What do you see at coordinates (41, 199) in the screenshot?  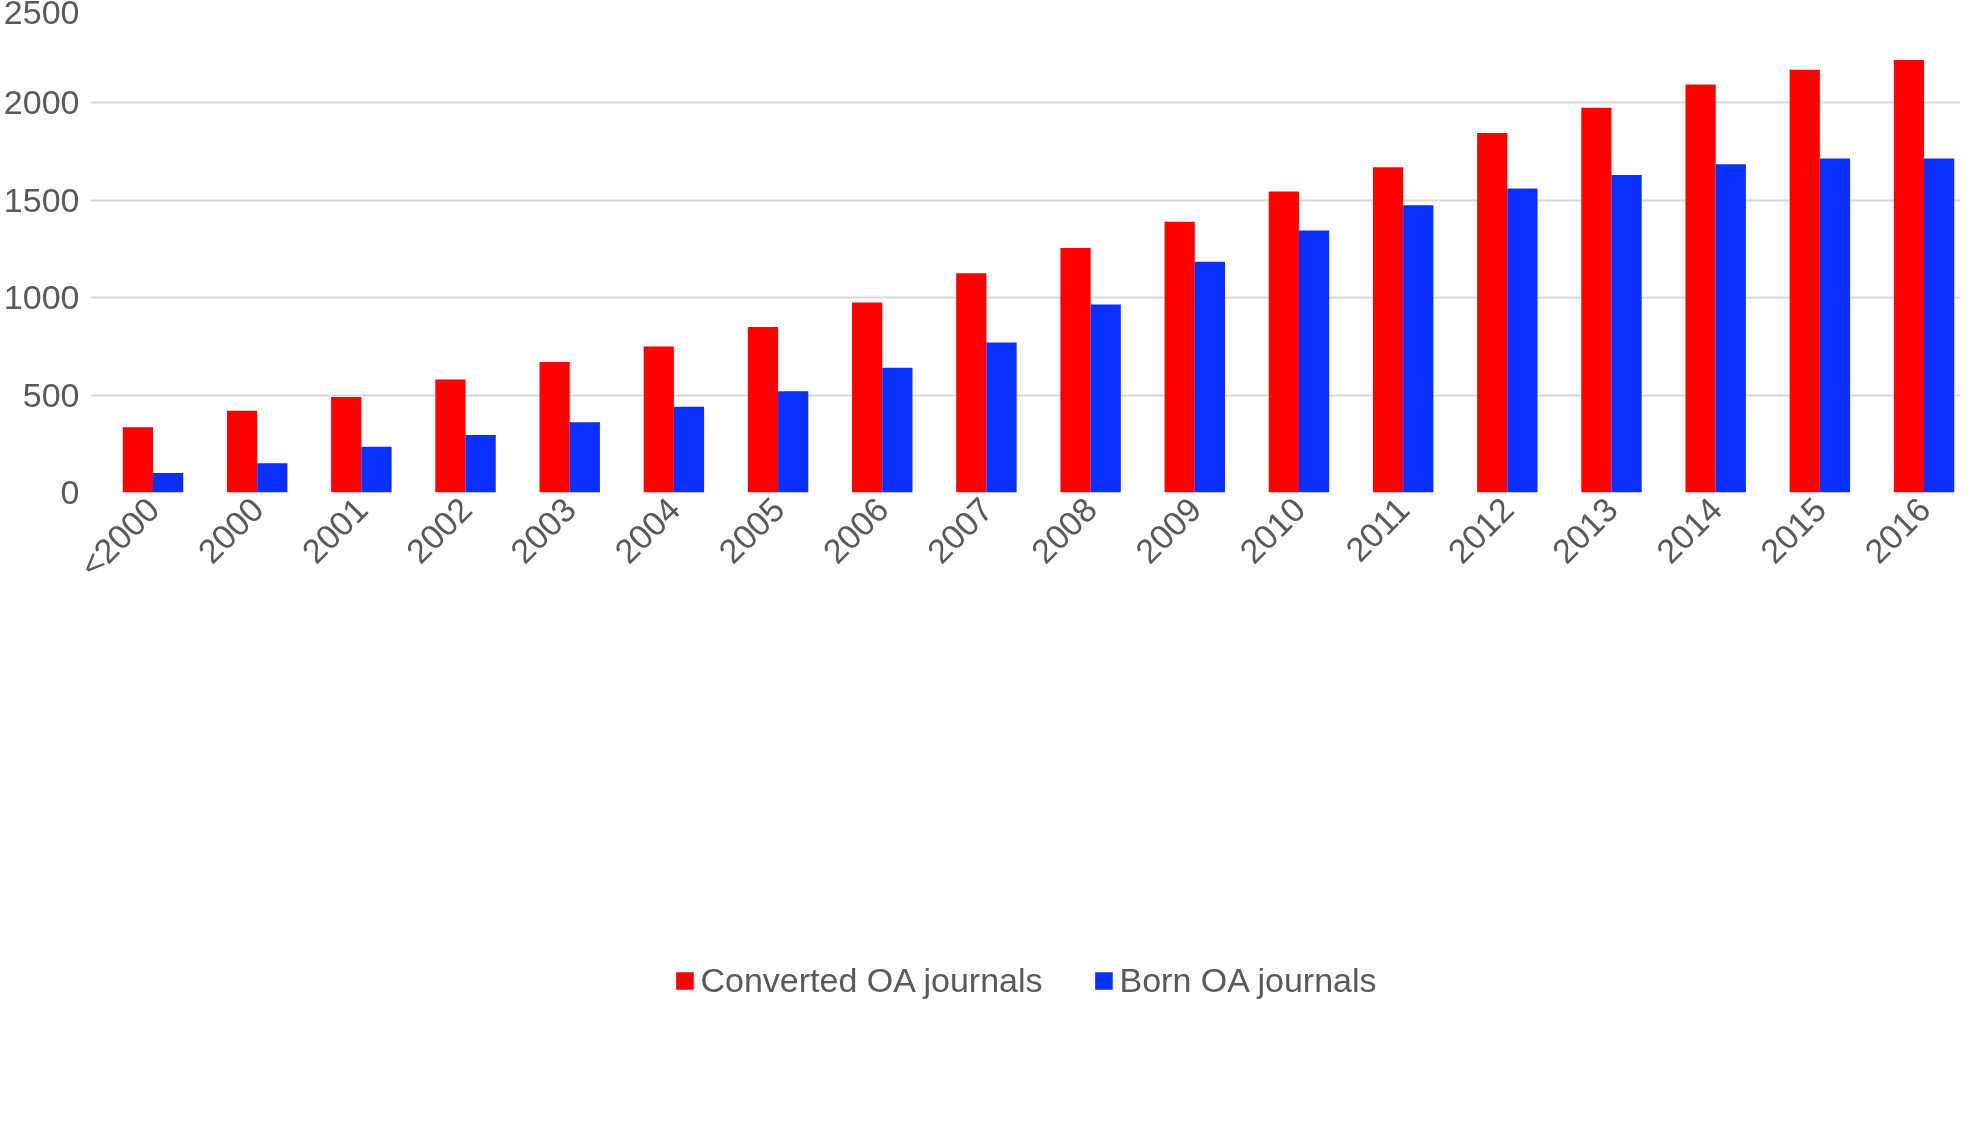 I see `y-tick-label: 1500` at bounding box center [41, 199].